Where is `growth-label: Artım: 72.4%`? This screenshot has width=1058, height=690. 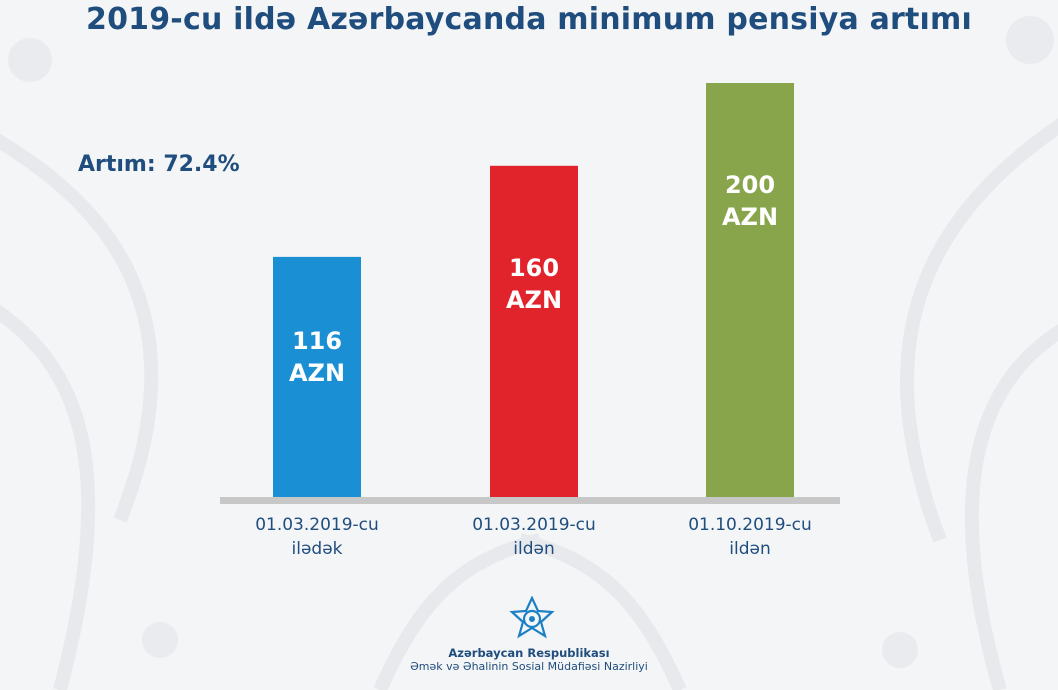
growth-label: Artım: 72.4% is located at coordinates (159, 164).